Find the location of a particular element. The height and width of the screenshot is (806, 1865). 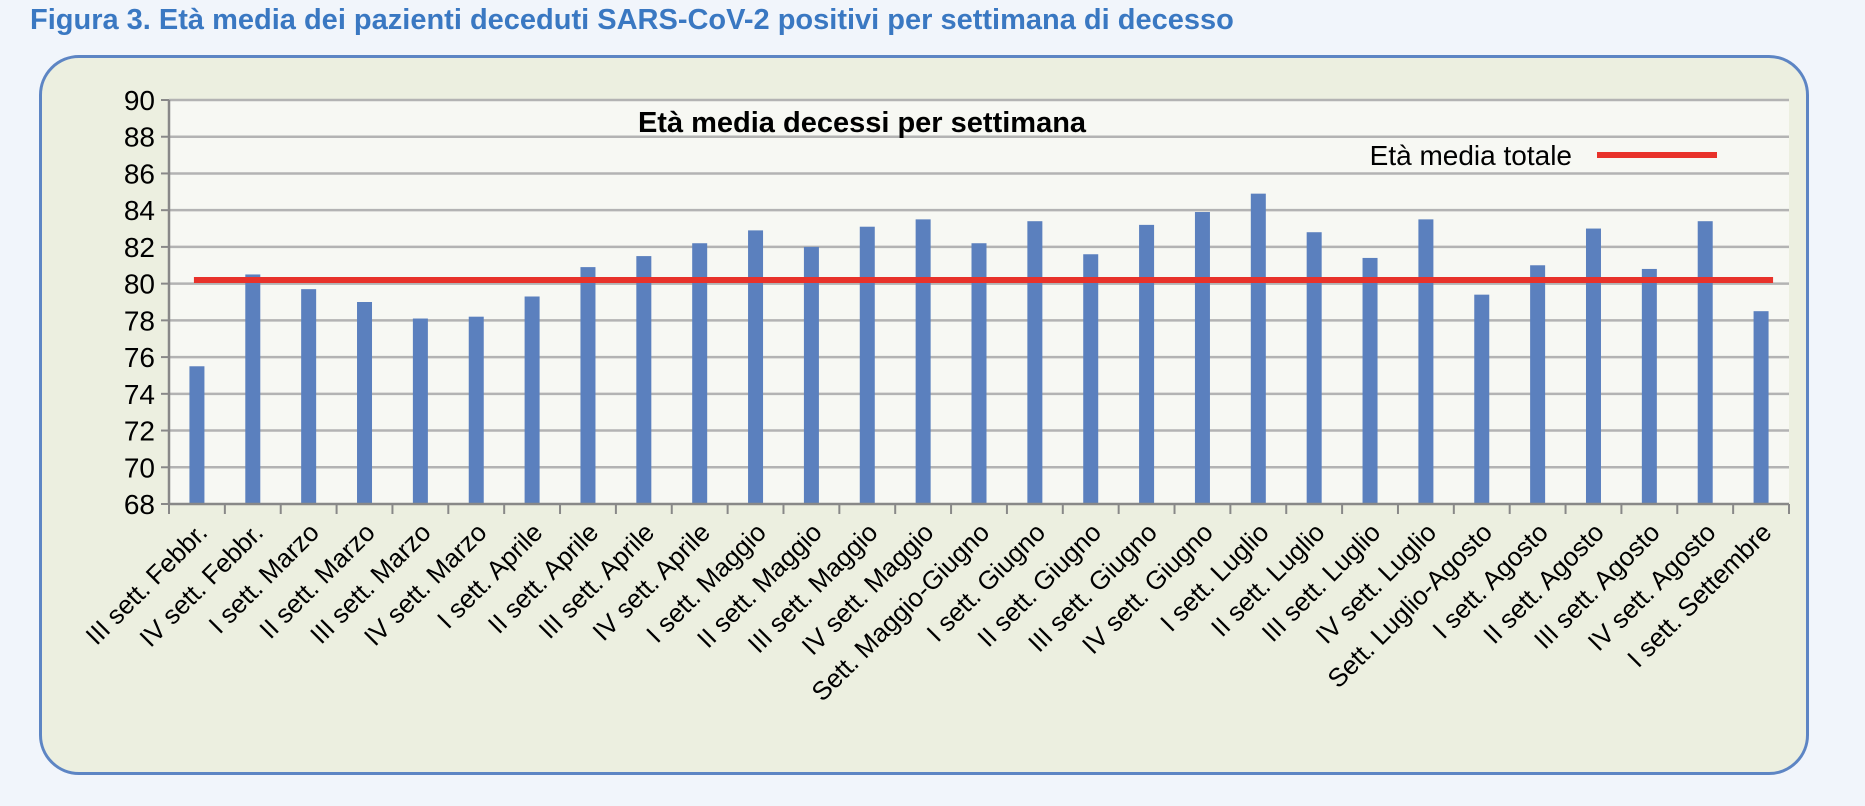

y-tick-label: 88 is located at coordinates (139, 137).